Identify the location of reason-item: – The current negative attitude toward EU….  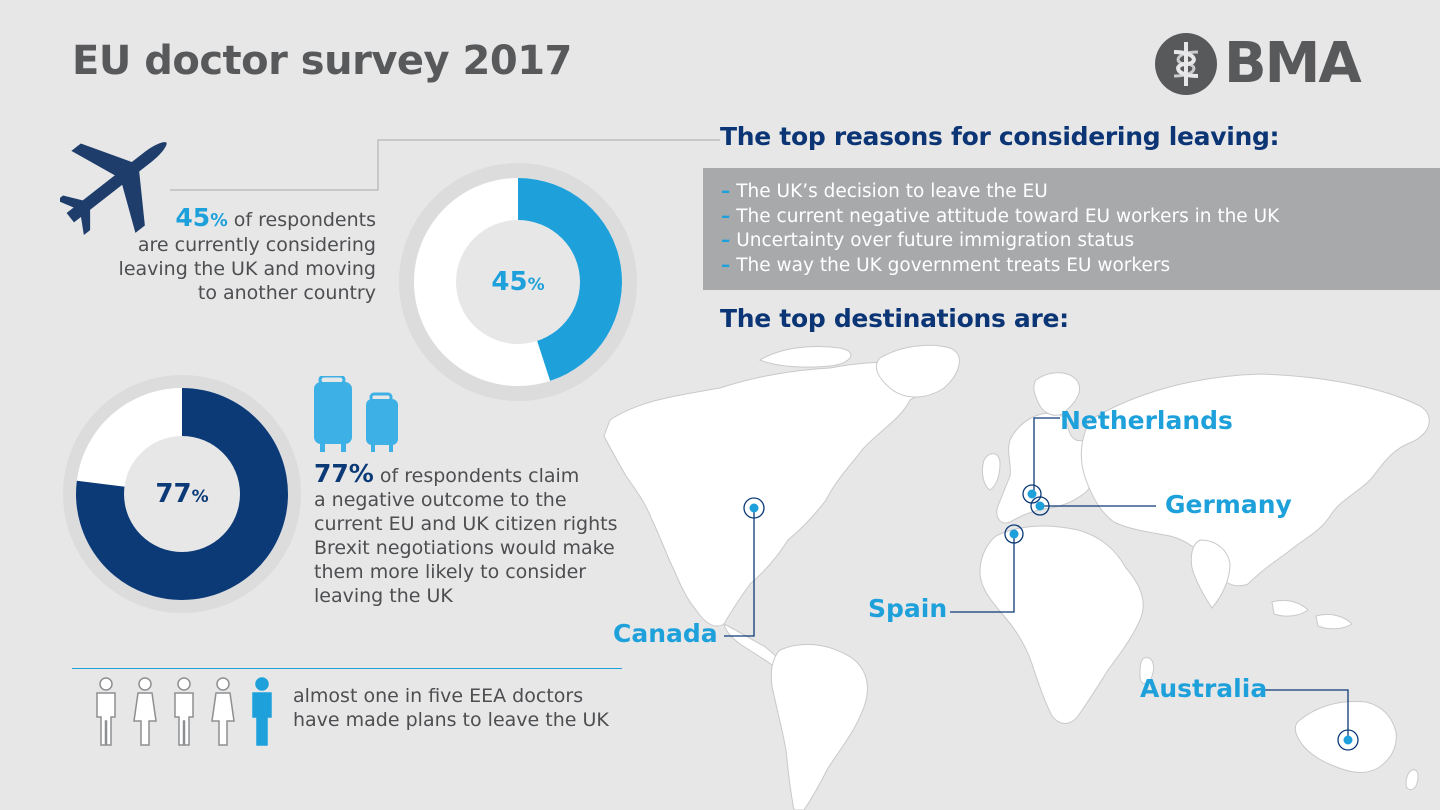
(1000, 216).